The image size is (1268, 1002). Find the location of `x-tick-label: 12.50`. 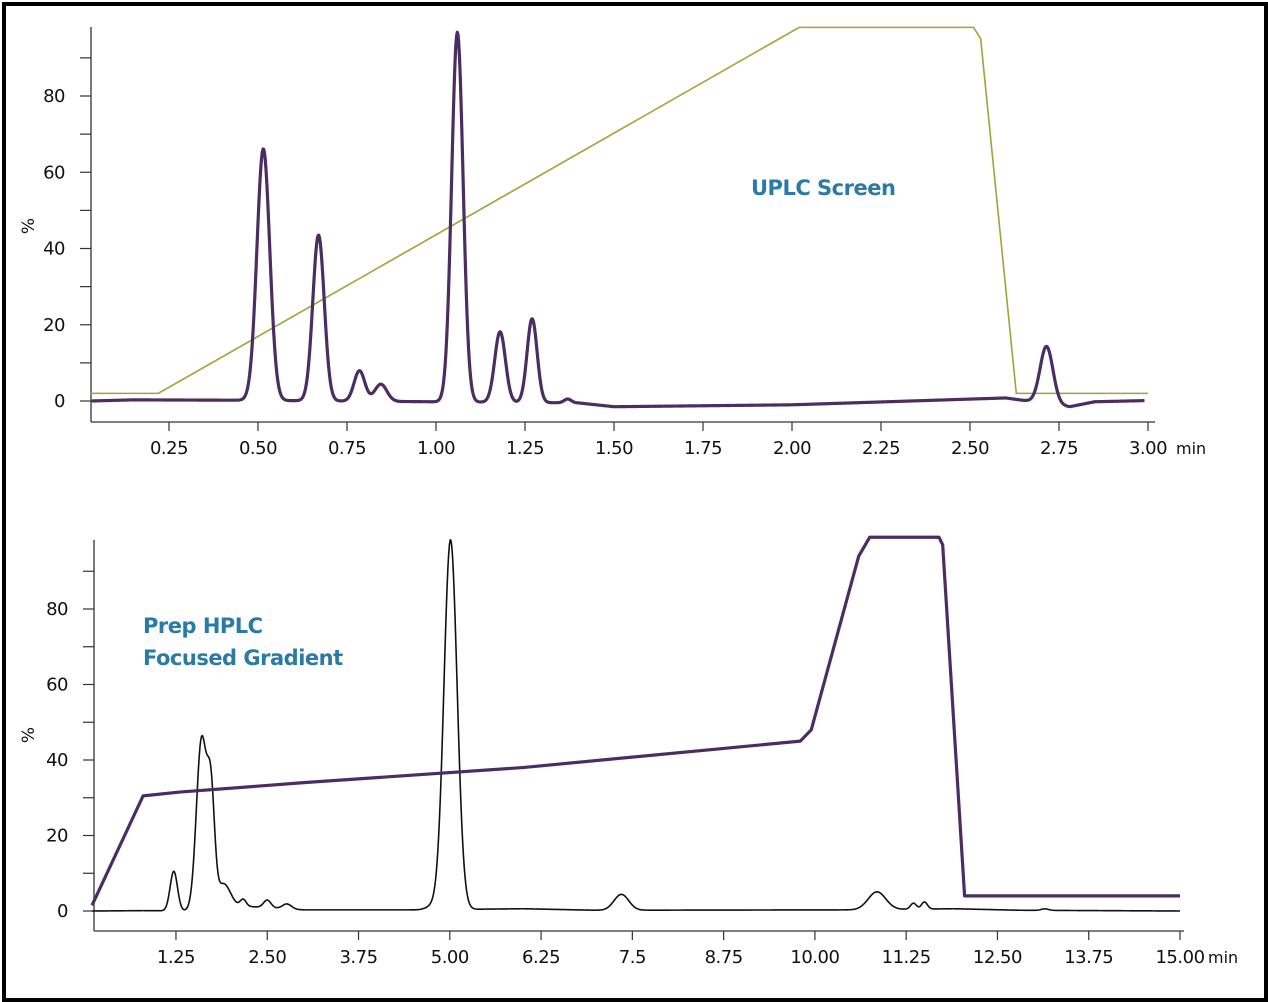

x-tick-label: 12.50 is located at coordinates (997, 957).